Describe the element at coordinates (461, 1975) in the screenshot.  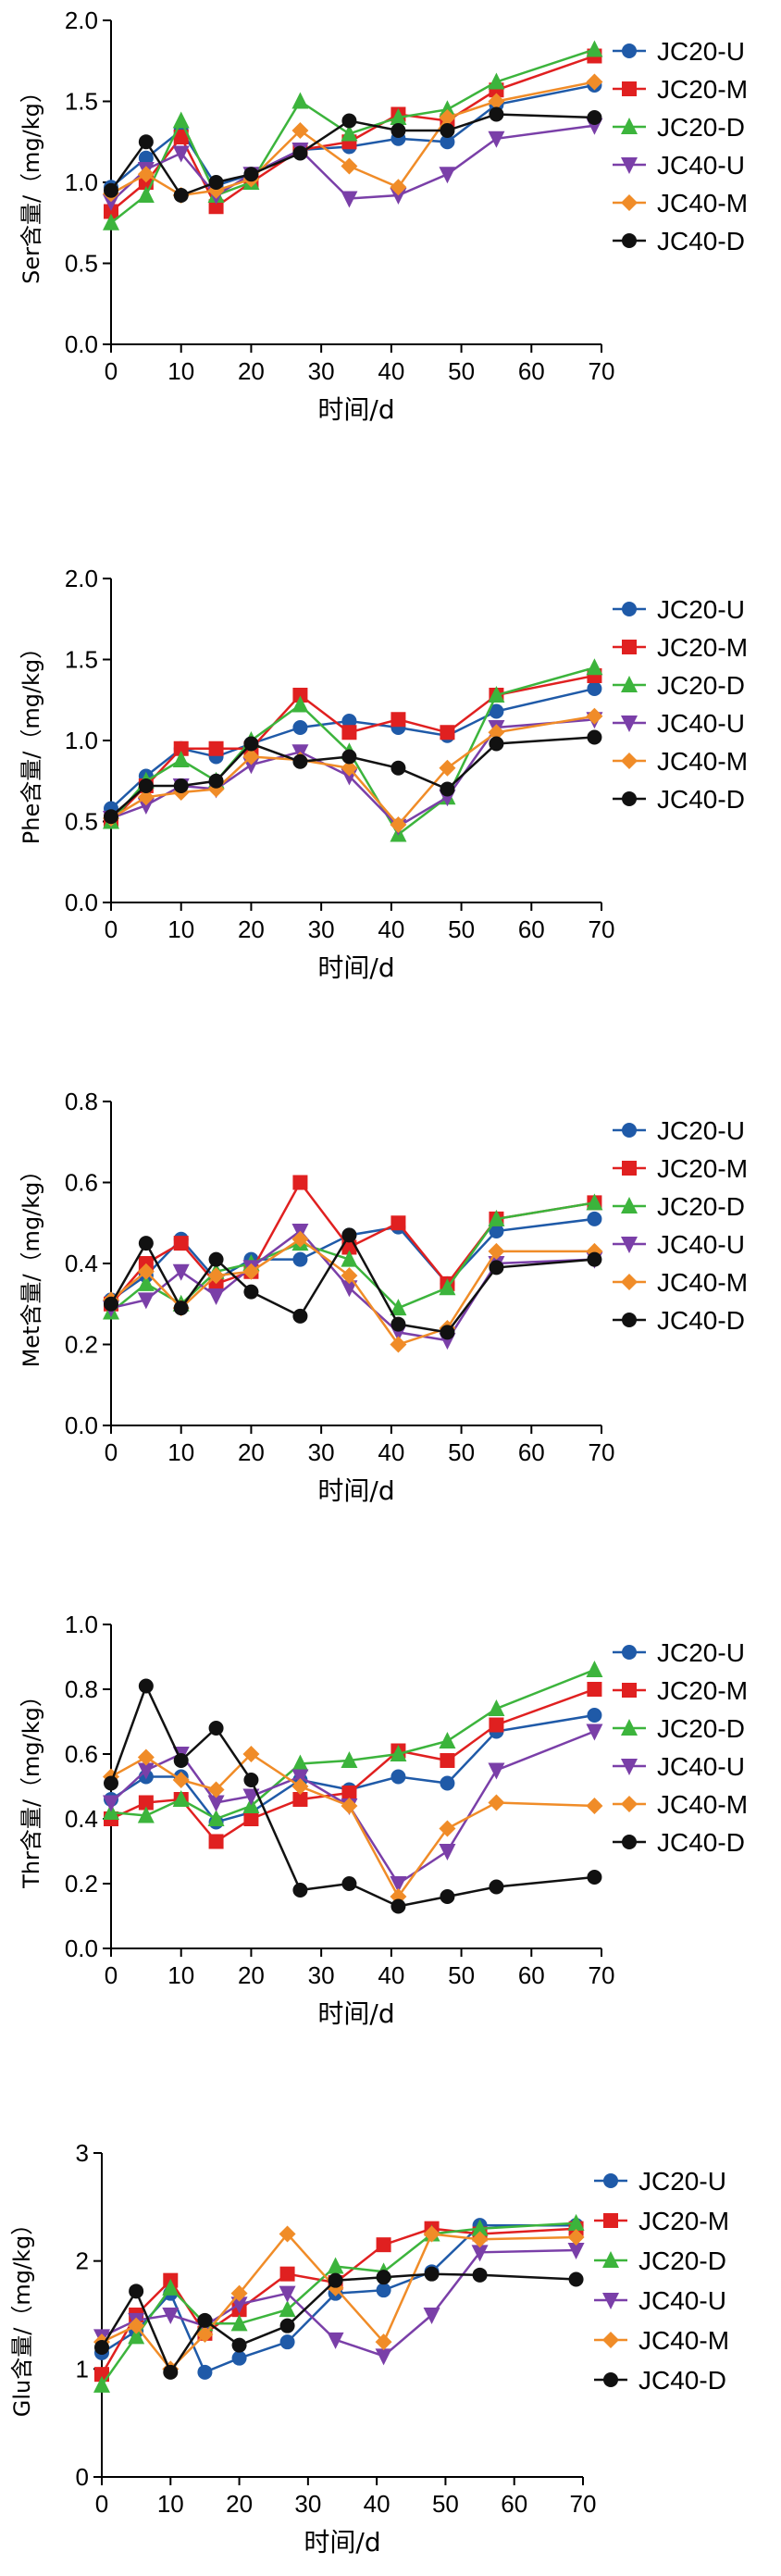
I see `x-tick-label: 50` at that location.